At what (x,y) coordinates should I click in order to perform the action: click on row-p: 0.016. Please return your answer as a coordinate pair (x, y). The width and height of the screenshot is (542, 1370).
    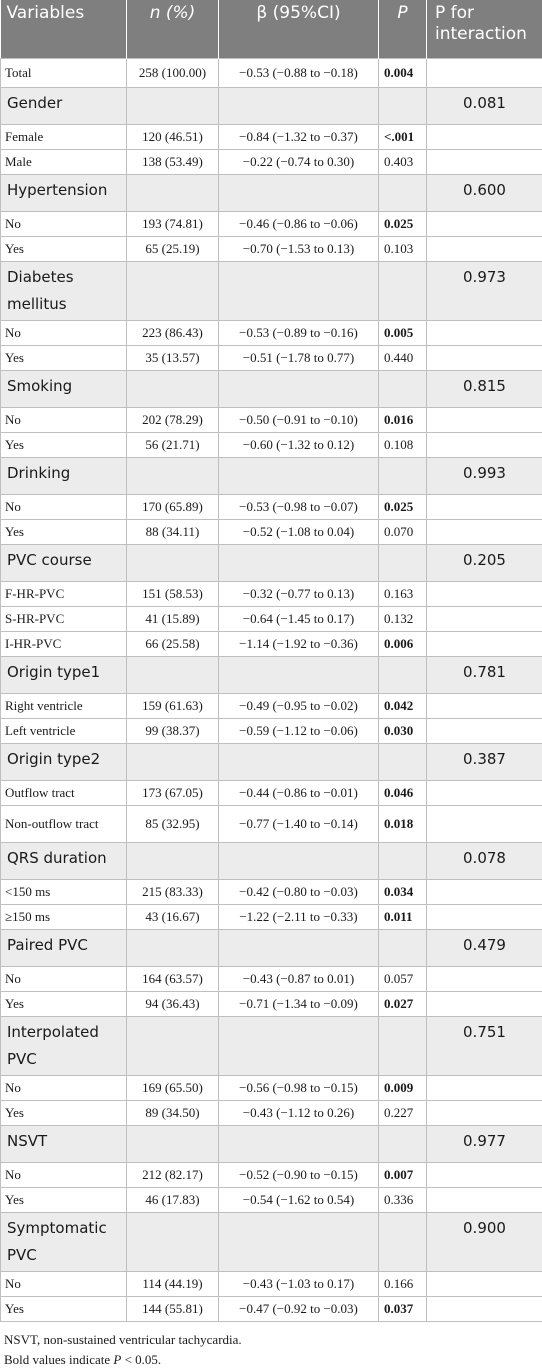
    Looking at the image, I should click on (403, 420).